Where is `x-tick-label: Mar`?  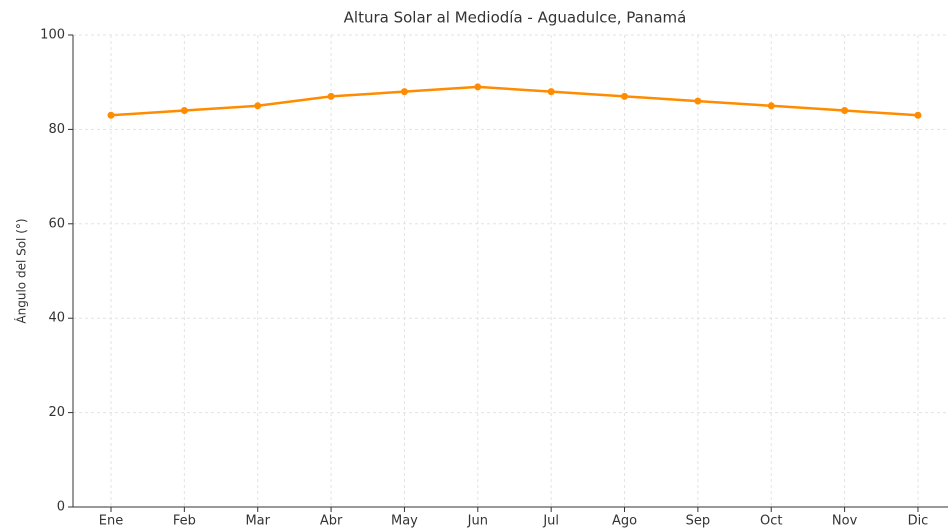 x-tick-label: Mar is located at coordinates (257, 521).